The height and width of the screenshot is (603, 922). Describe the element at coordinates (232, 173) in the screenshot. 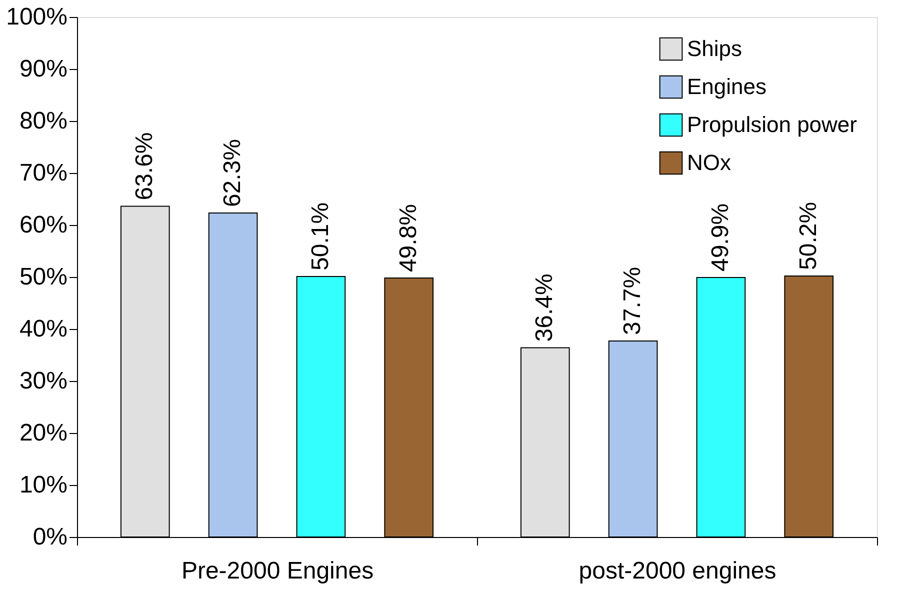

I see `data-label: 62.3%` at that location.